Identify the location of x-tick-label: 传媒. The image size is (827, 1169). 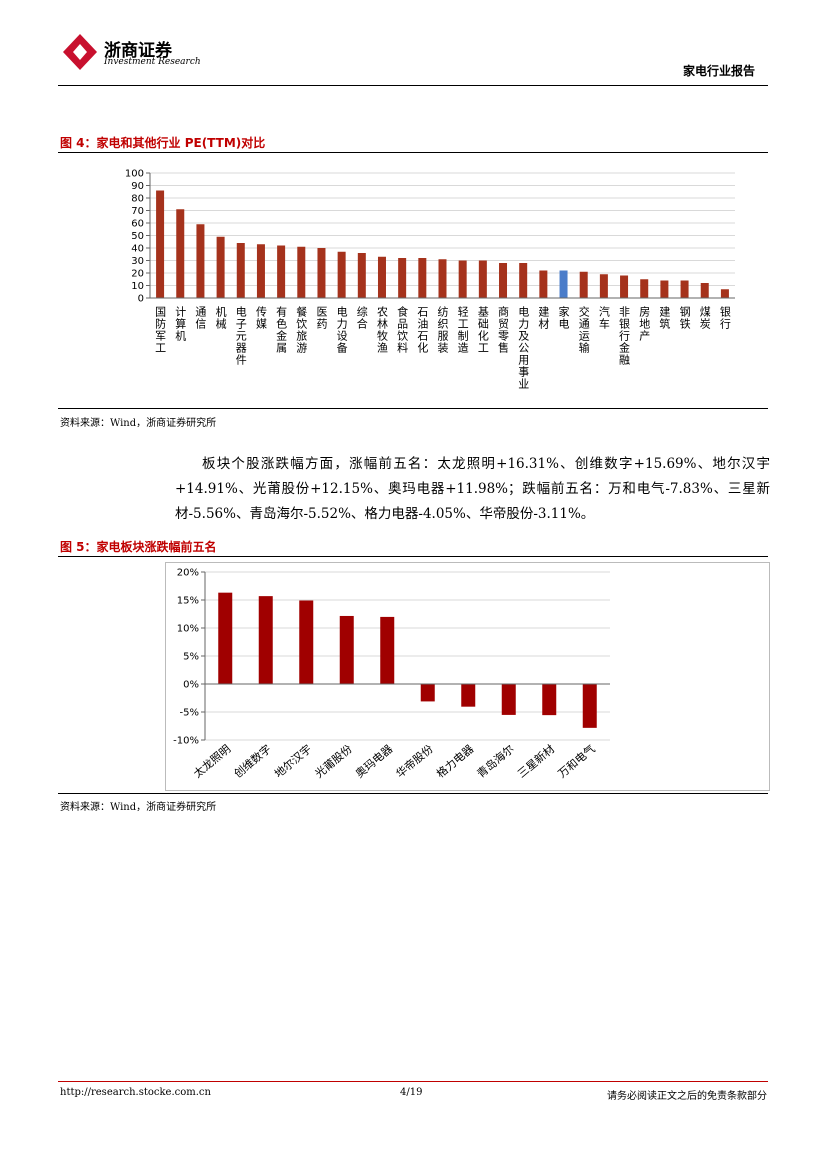
(260, 318).